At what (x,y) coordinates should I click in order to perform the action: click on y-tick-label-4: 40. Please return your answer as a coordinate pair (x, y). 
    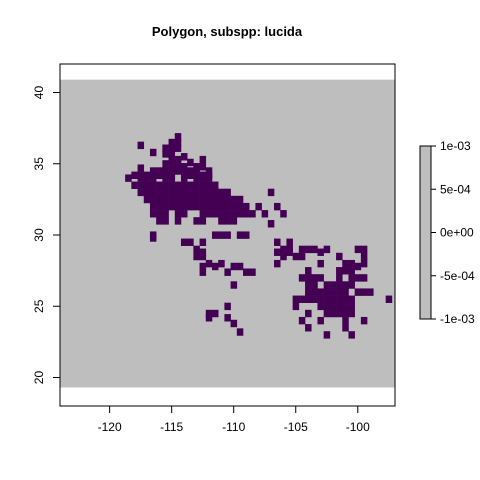
    Looking at the image, I should click on (39, 93).